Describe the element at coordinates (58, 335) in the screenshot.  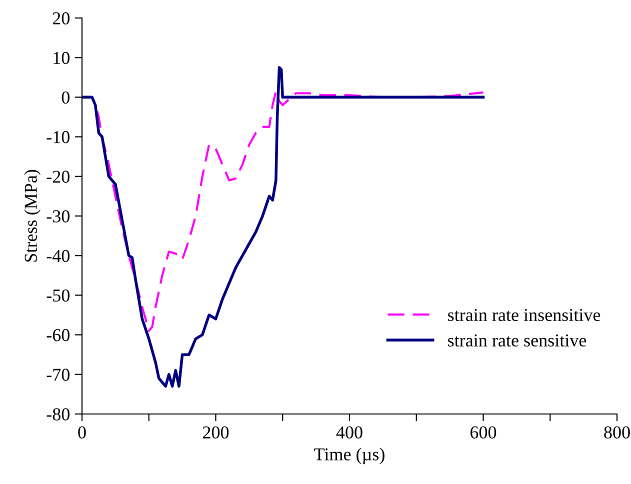
I see `y-tick-label: -60` at that location.